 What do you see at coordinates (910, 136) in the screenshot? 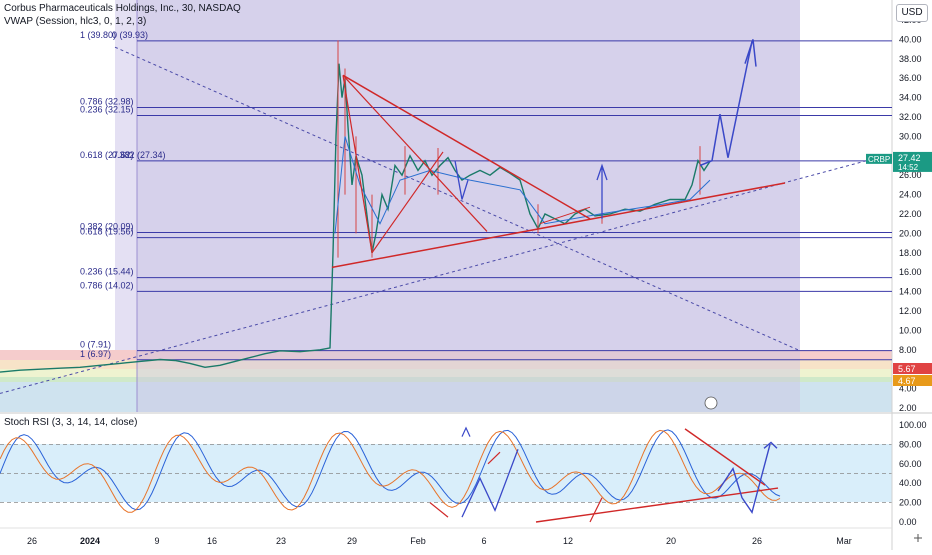
I see `price-tick-label: 30.00` at bounding box center [910, 136].